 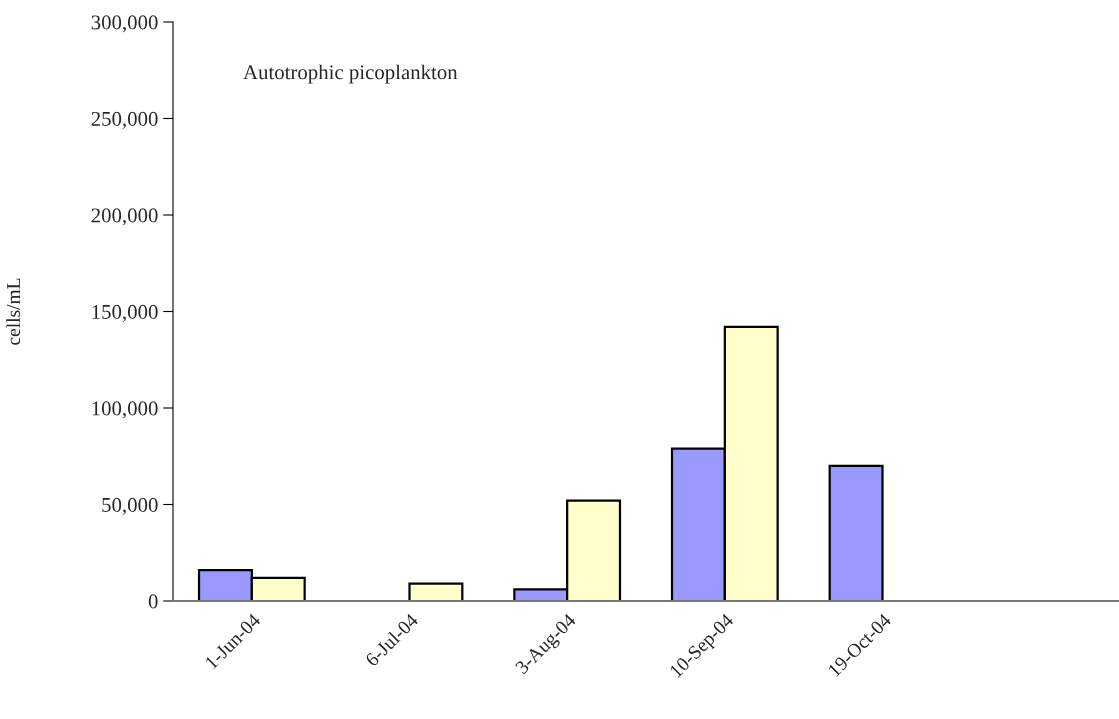 What do you see at coordinates (153, 601) in the screenshot?
I see `y-tick-label: 0` at bounding box center [153, 601].